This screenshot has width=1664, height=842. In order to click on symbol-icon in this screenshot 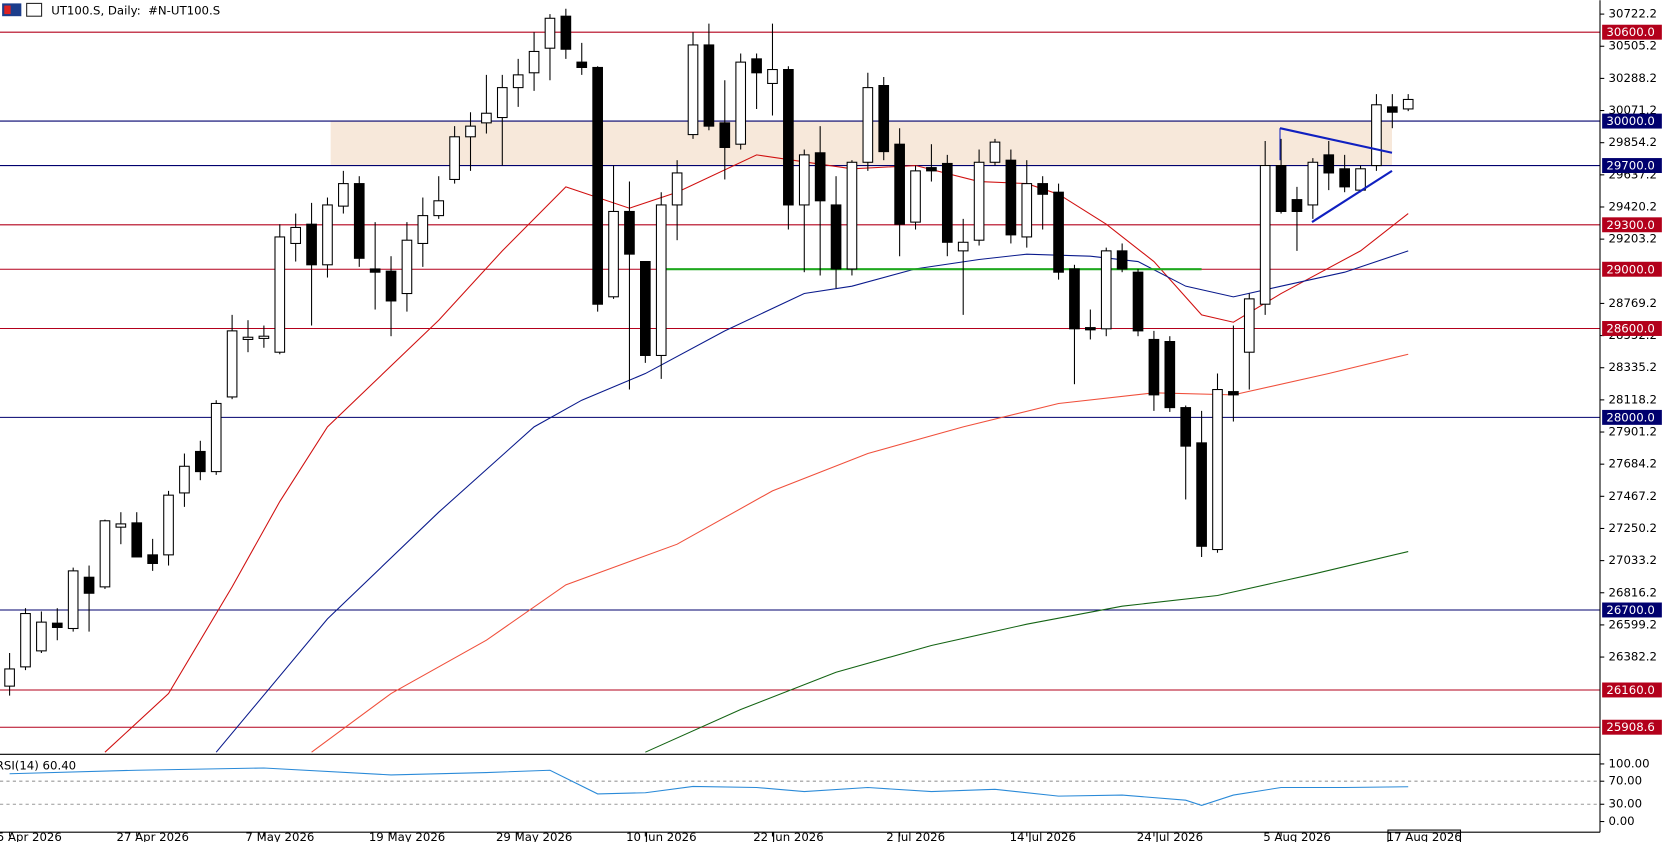, I will do `click(34, 9)`.